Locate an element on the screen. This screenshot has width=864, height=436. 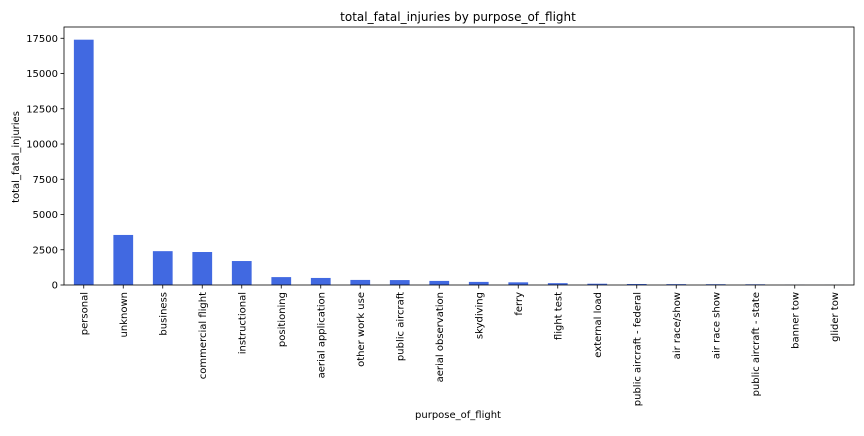
x-tick-label-3: commercial flight is located at coordinates (203, 335).